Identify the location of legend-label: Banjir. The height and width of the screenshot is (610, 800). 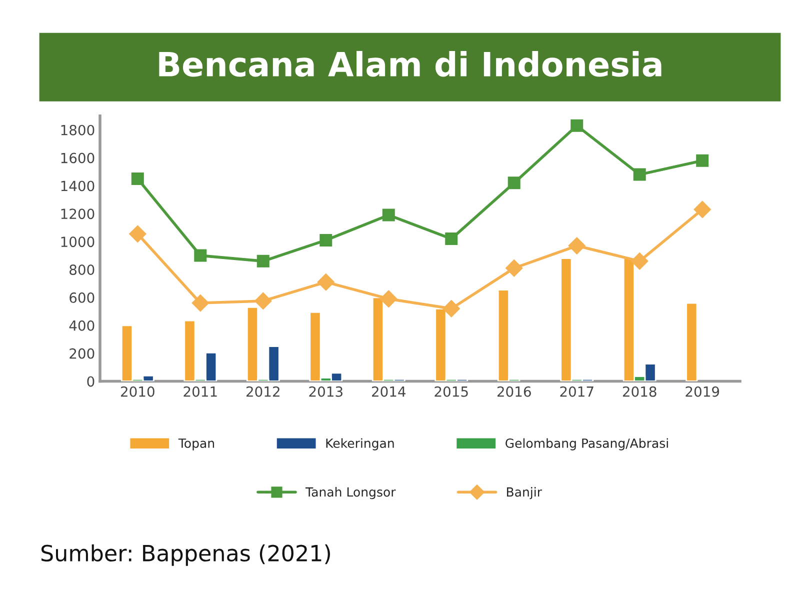
(524, 493).